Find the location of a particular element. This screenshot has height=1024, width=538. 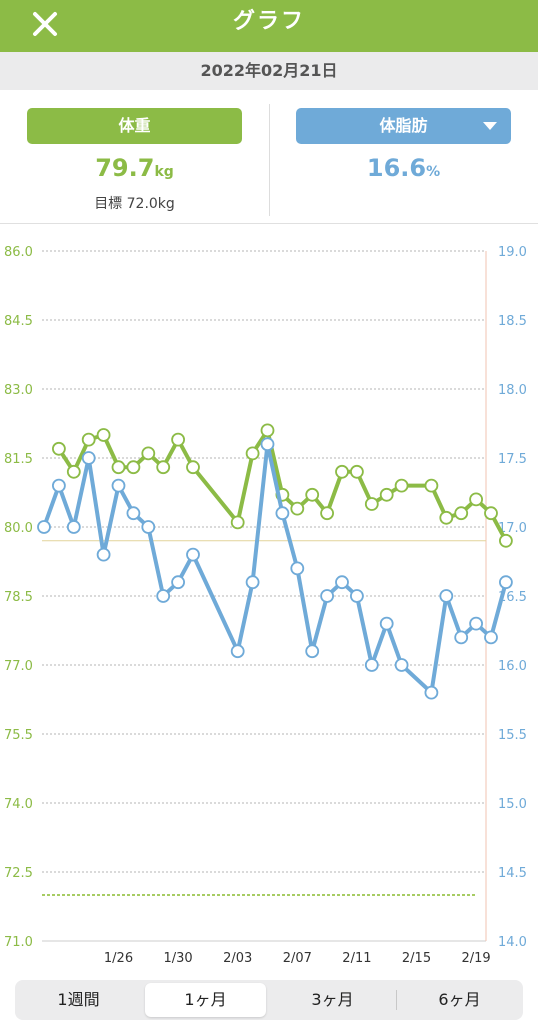

weight-label: 体重 is located at coordinates (134, 125).